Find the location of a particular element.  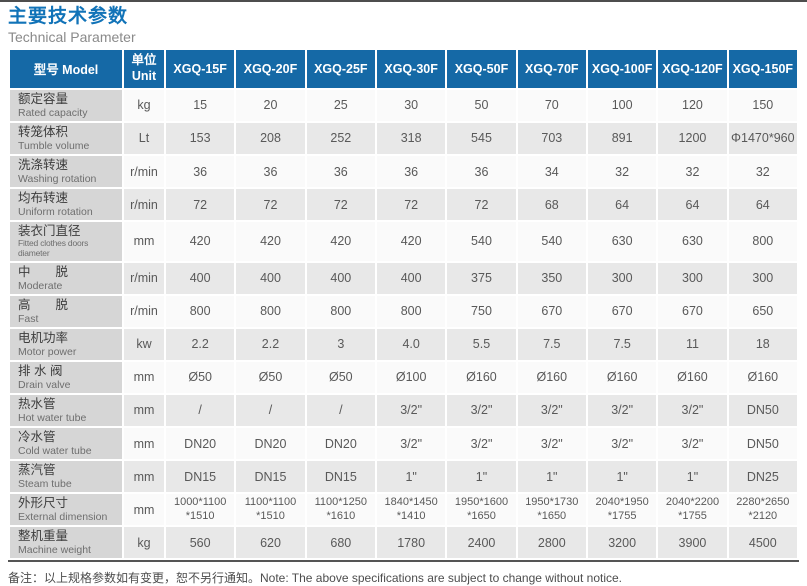

value-cell: 2280*2650 *2120 is located at coordinates (762, 510).